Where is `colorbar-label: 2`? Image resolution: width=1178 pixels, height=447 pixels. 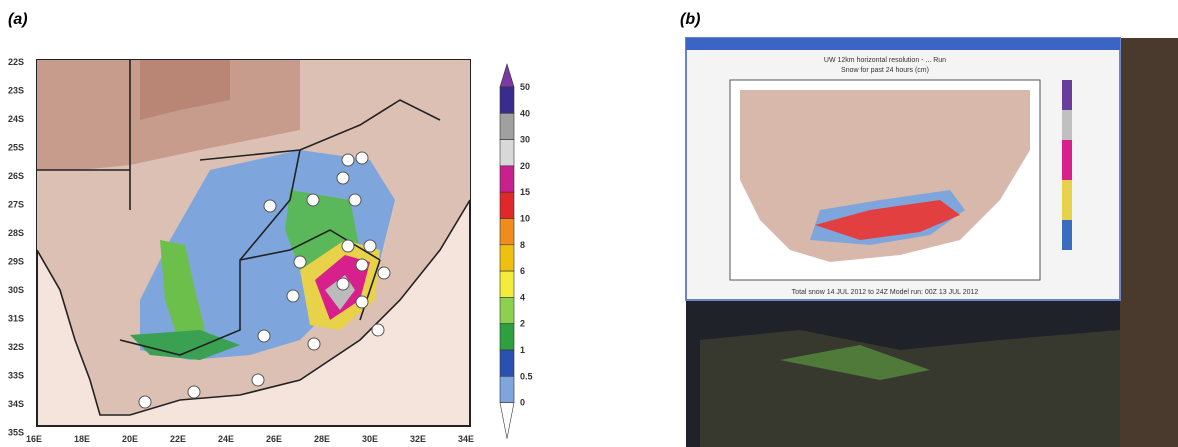
colorbar-label: 2 is located at coordinates (522, 324).